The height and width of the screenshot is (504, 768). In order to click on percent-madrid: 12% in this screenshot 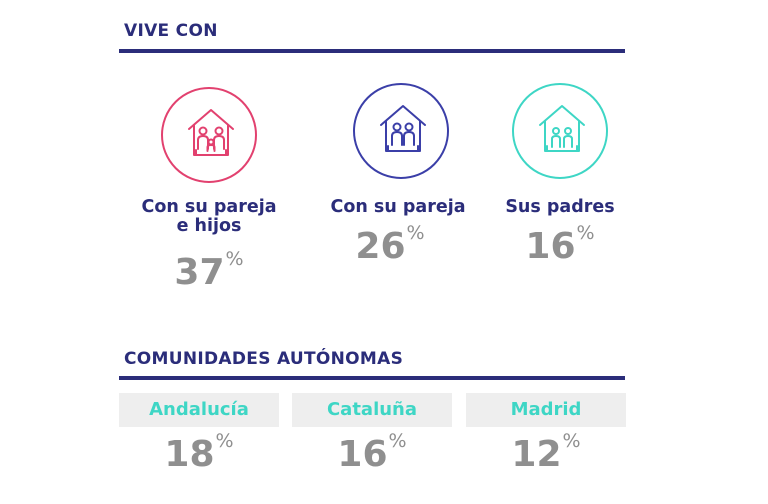, I will do `click(546, 452)`.